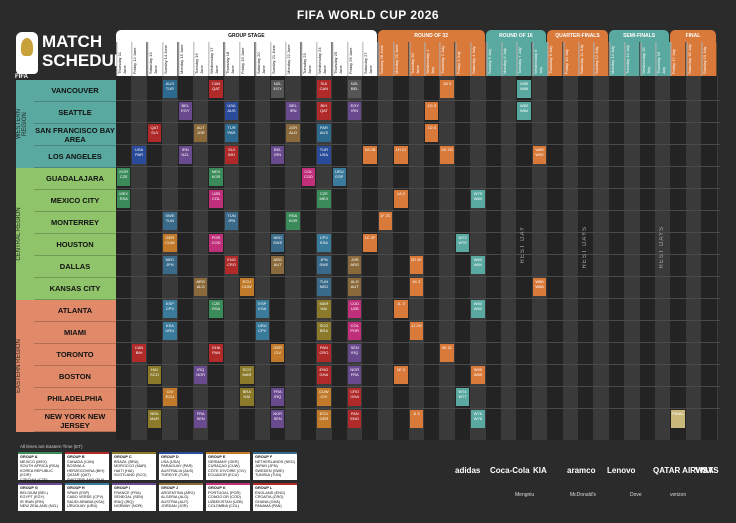 Image resolution: width=736 pixels, height=523 pixels. What do you see at coordinates (170, 397) in the screenshot?
I see `match-cell: CIV ECU` at bounding box center [170, 397].